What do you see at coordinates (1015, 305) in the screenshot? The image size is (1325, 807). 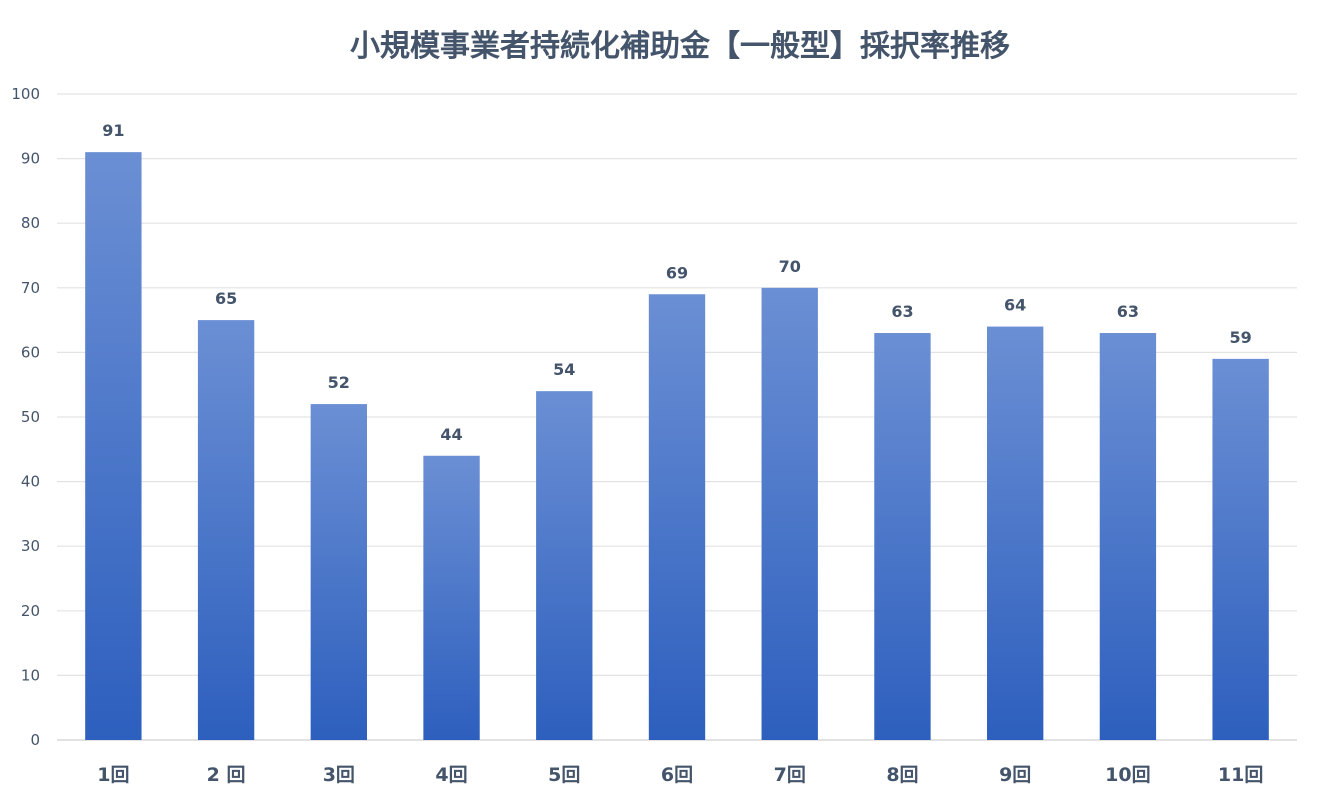 I see `data-label: 64` at bounding box center [1015, 305].